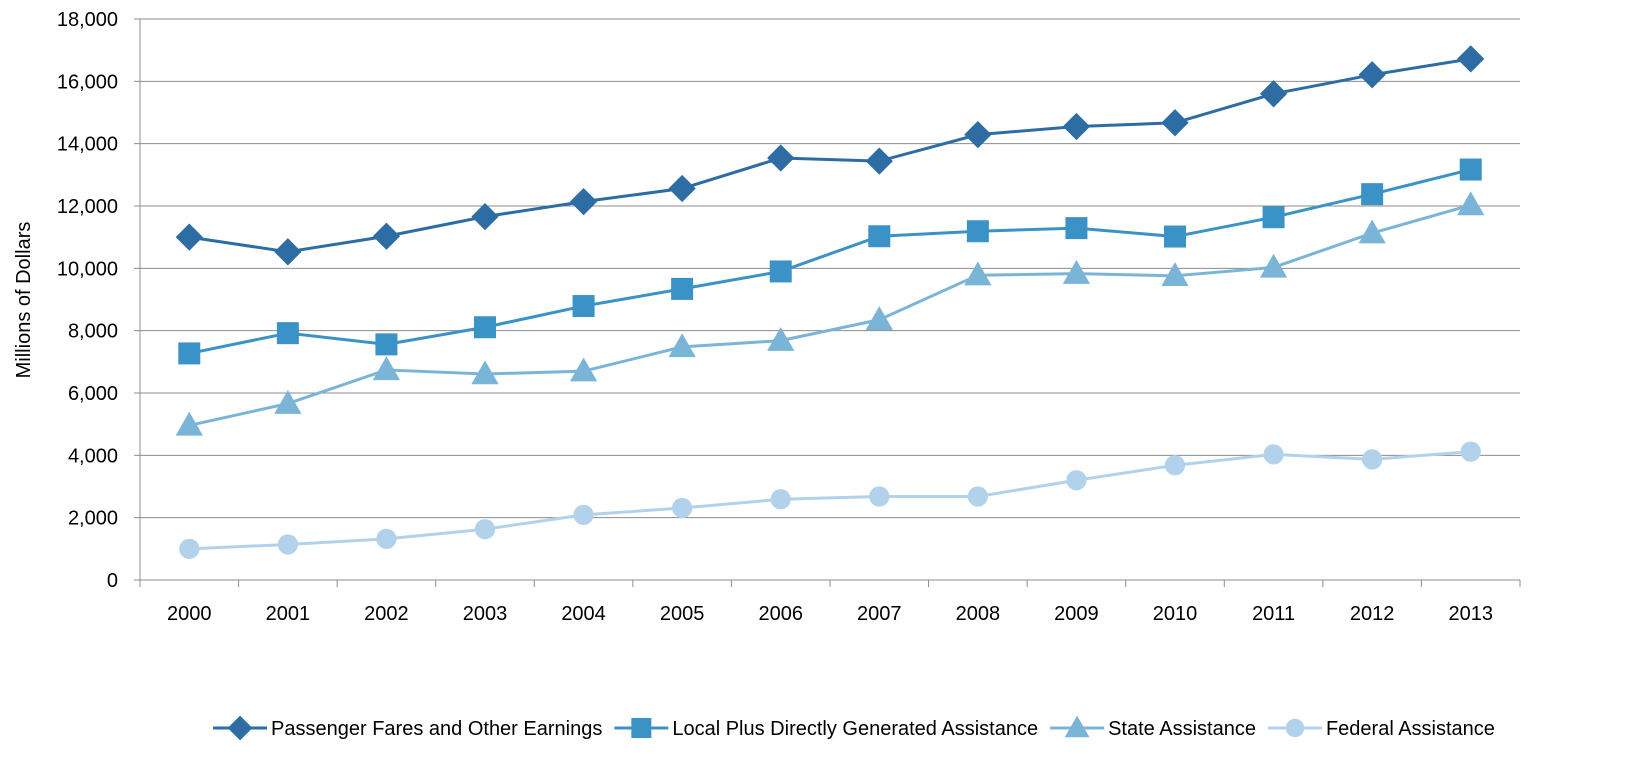 The width and height of the screenshot is (1628, 776). Describe the element at coordinates (780, 614) in the screenshot. I see `x-tick-label: 2006` at that location.